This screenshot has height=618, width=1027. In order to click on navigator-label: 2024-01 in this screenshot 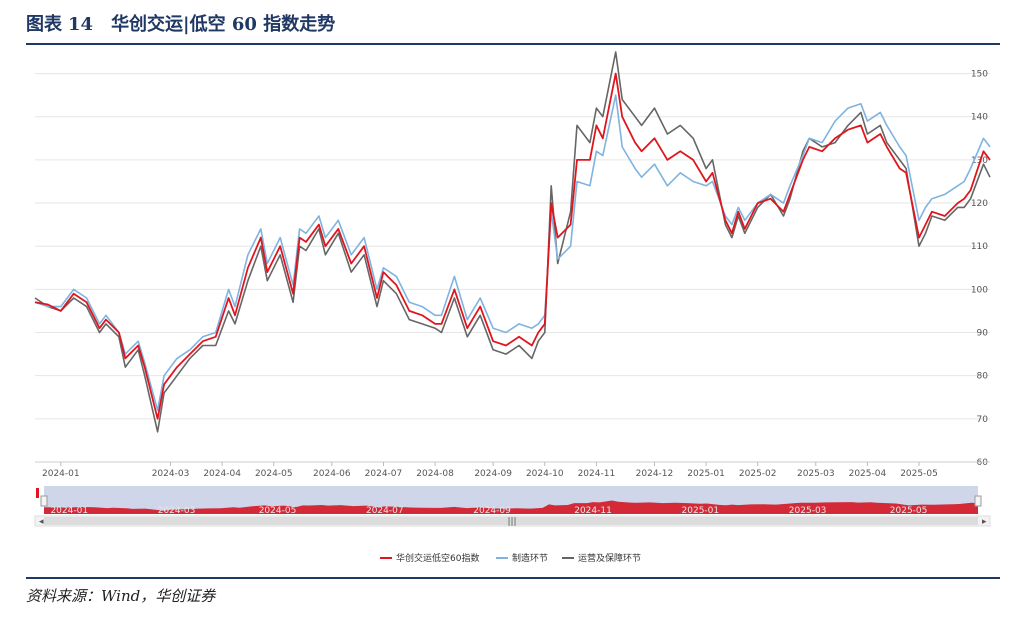, I will do `click(69, 511)`.